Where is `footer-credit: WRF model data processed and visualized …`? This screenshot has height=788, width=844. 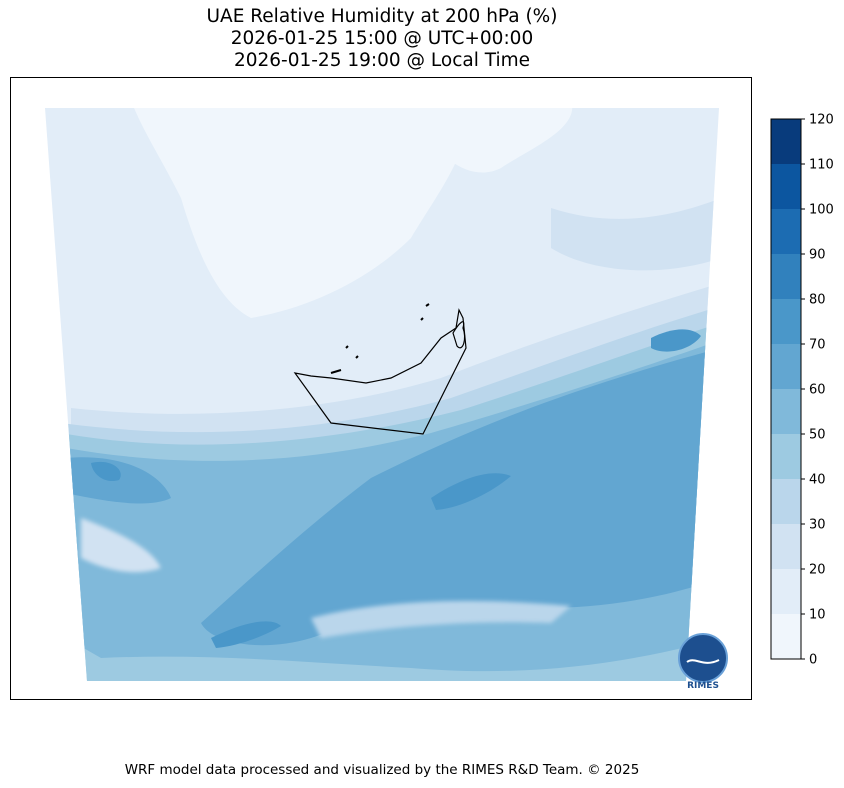
footer-credit: WRF model data processed and visualized … is located at coordinates (382, 770).